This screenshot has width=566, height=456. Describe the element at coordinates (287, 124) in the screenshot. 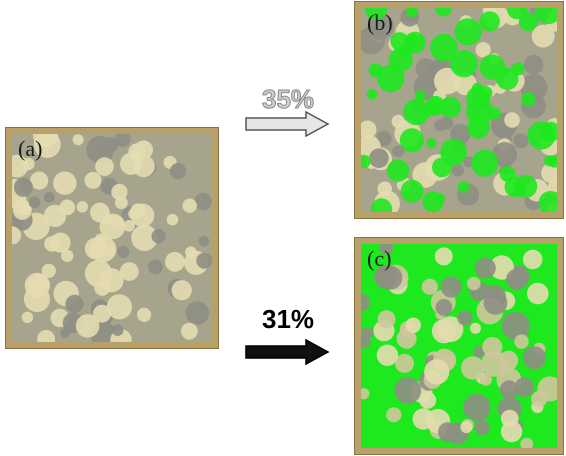

I see `arrow-right-light-icon` at that location.